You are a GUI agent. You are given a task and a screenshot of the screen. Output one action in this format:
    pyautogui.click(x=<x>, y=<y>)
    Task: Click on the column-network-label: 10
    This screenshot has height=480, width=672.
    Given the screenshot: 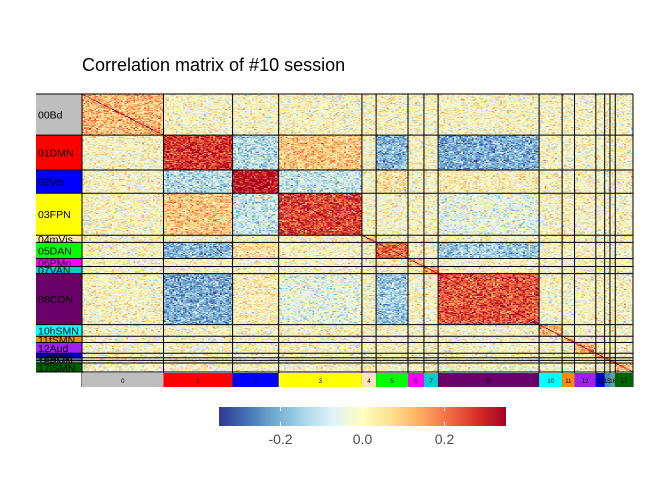 What is the action you would take?
    pyautogui.click(x=550, y=382)
    